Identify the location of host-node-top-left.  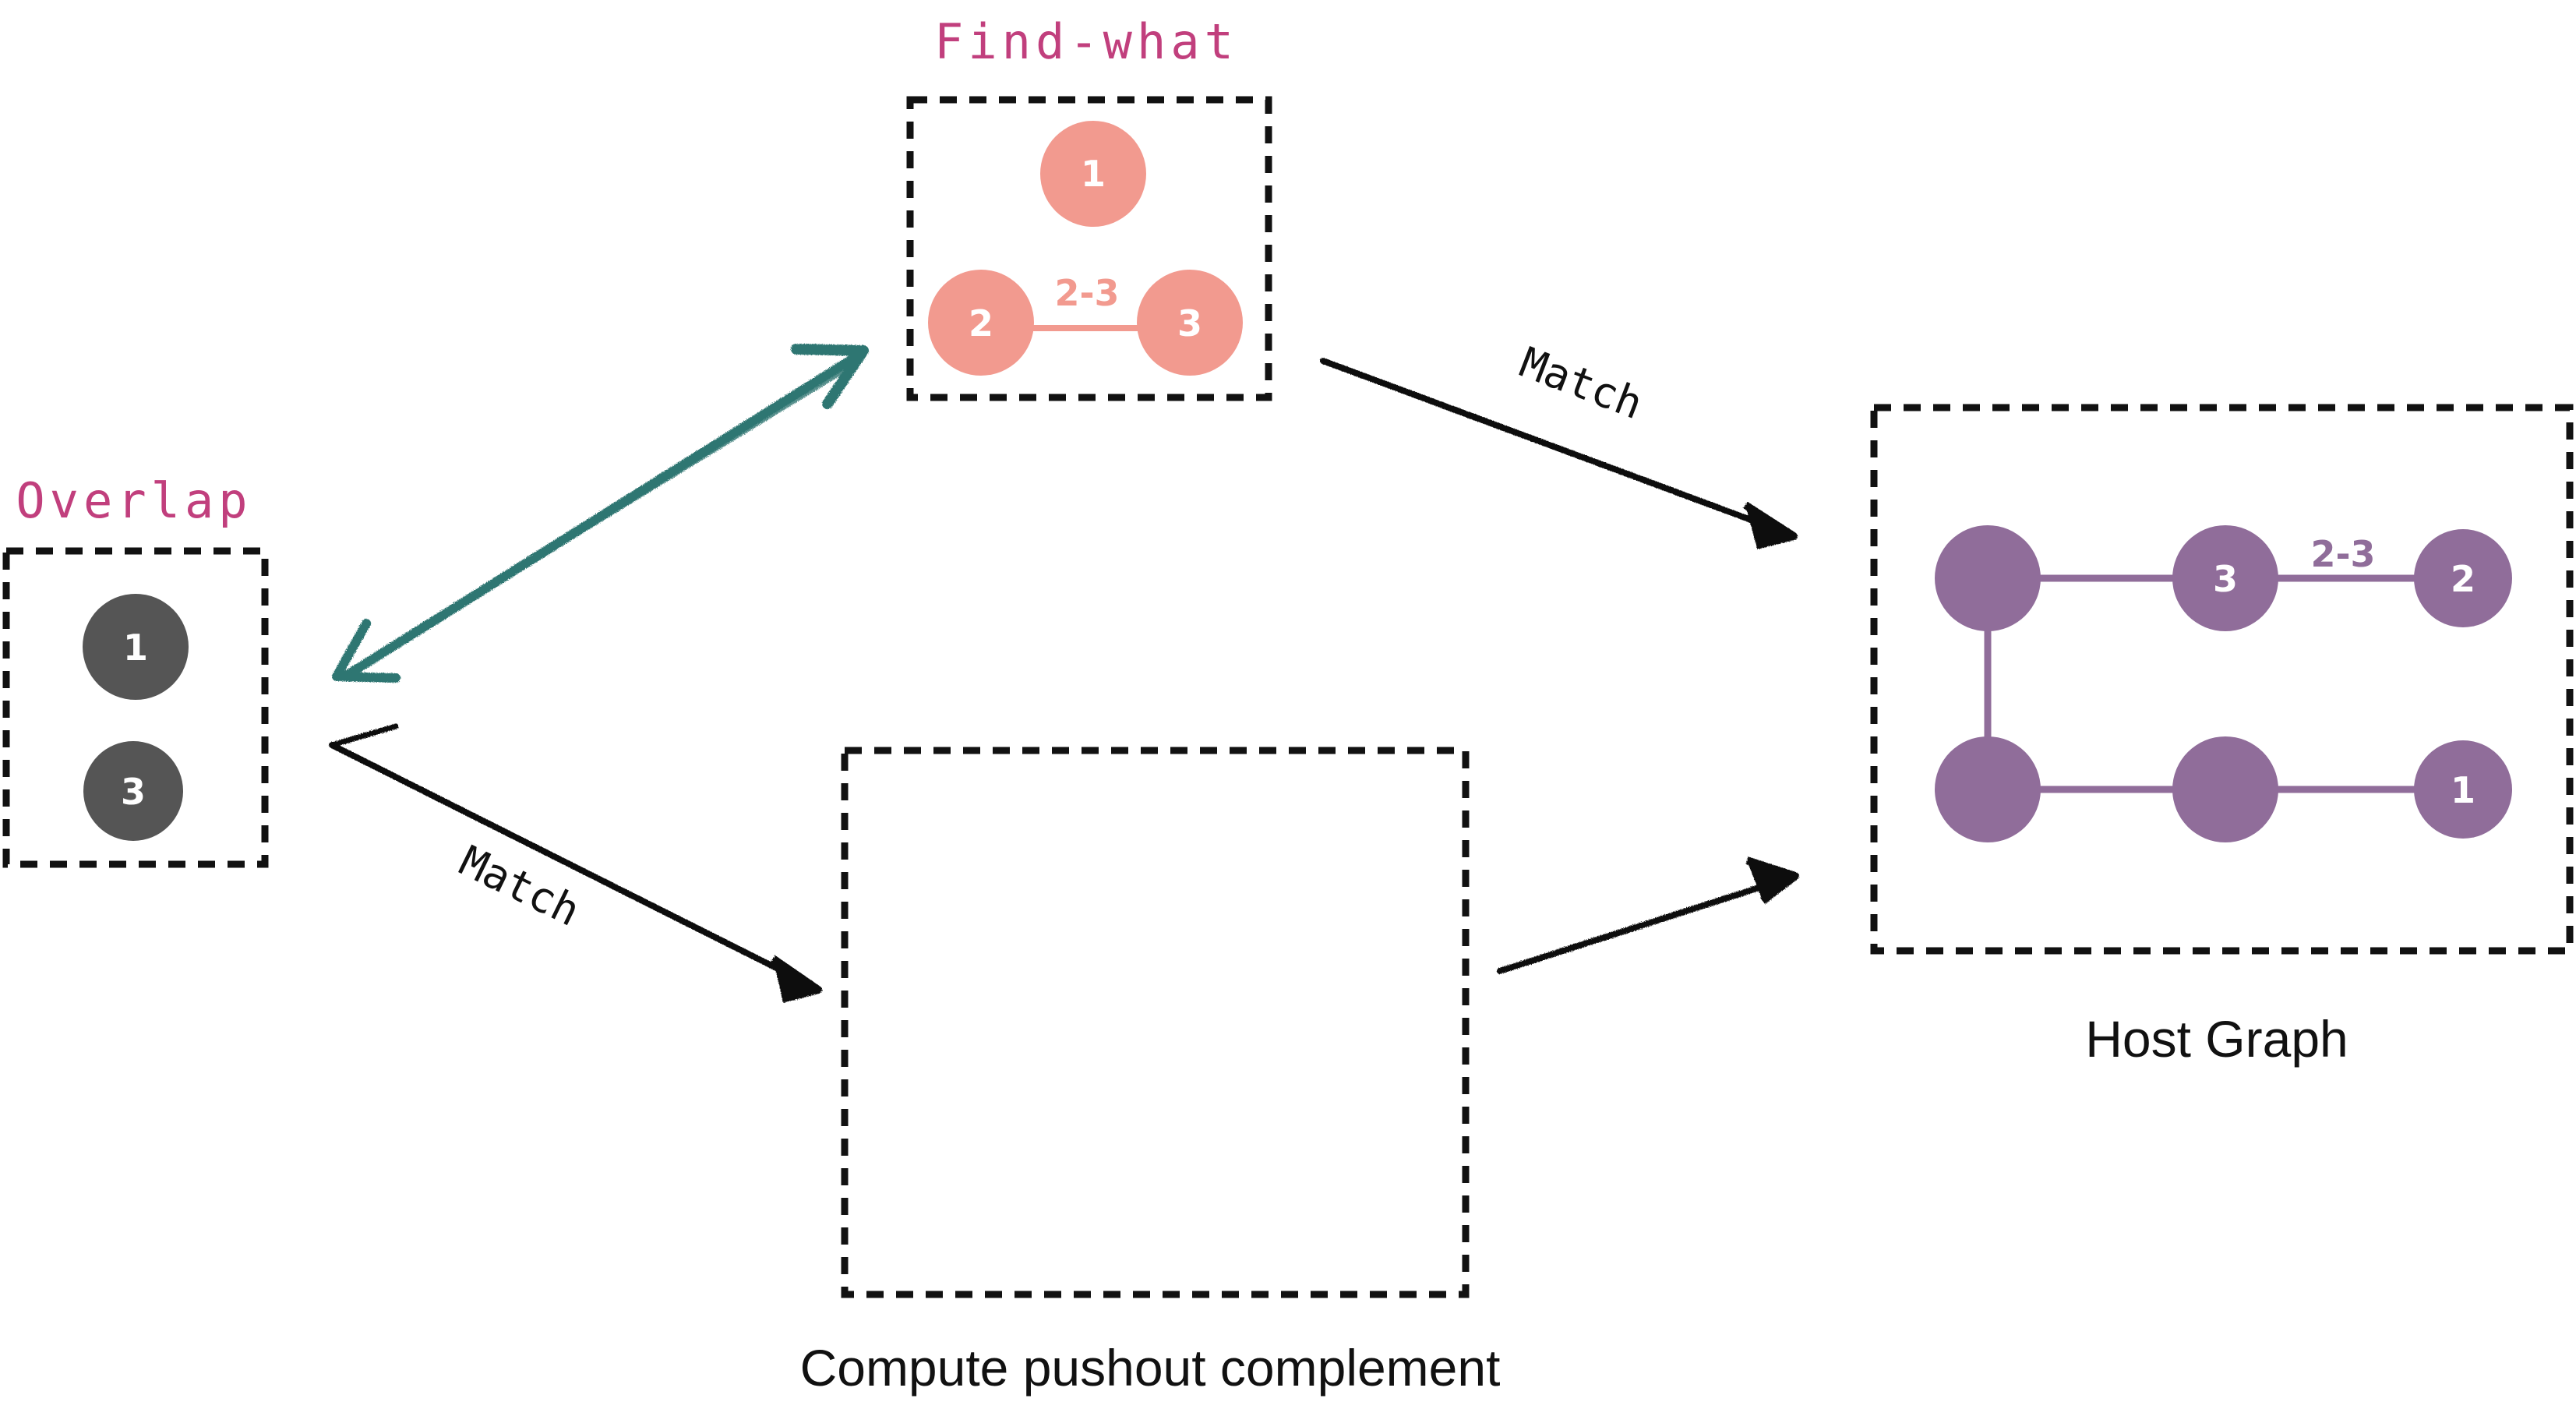
(1988, 578).